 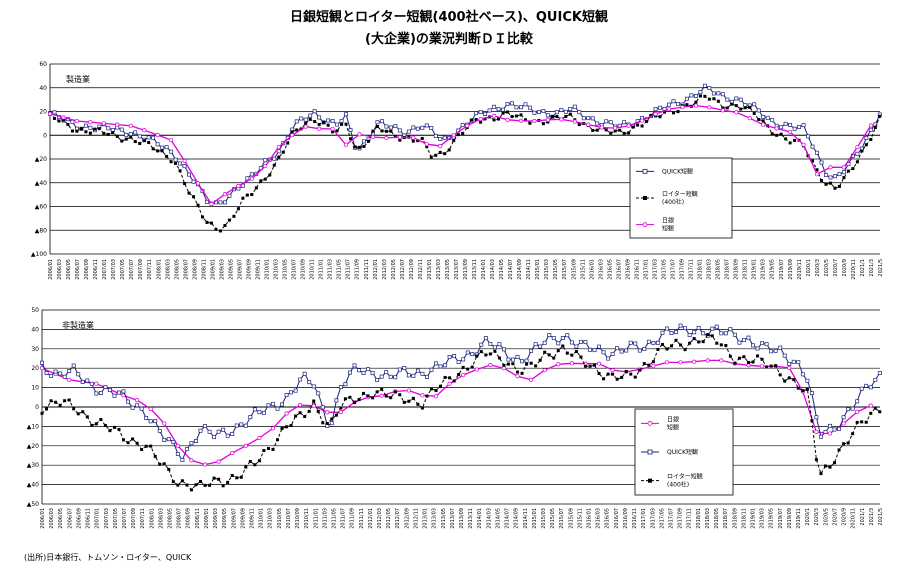 I want to click on x-tick-label: 2012/05, so click(x=394, y=269).